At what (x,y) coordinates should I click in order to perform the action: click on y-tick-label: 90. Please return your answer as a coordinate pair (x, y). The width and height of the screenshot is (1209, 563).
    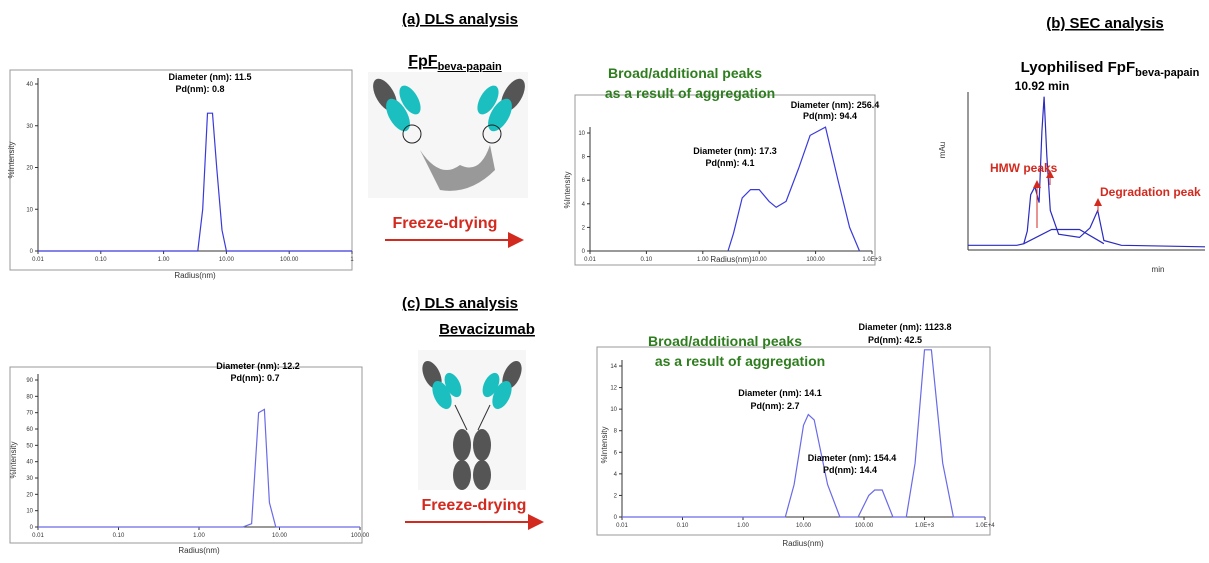
    Looking at the image, I should click on (29, 381).